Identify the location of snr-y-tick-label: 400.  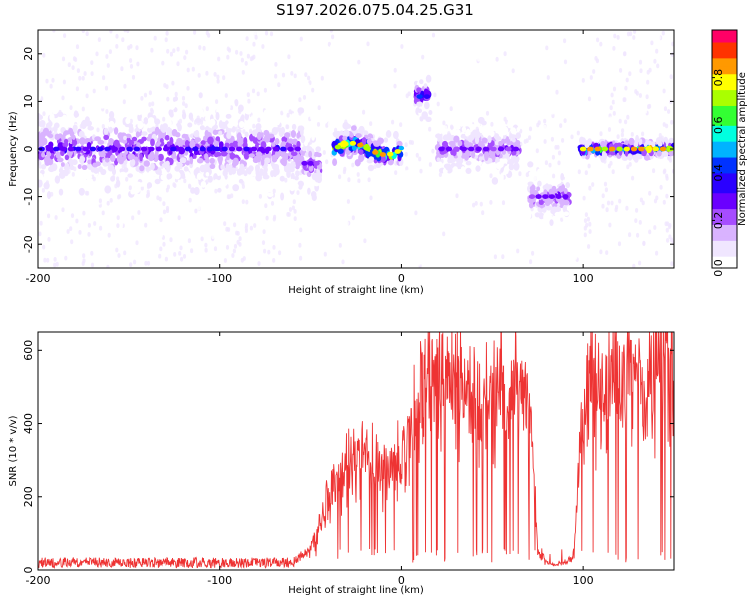
(28, 423).